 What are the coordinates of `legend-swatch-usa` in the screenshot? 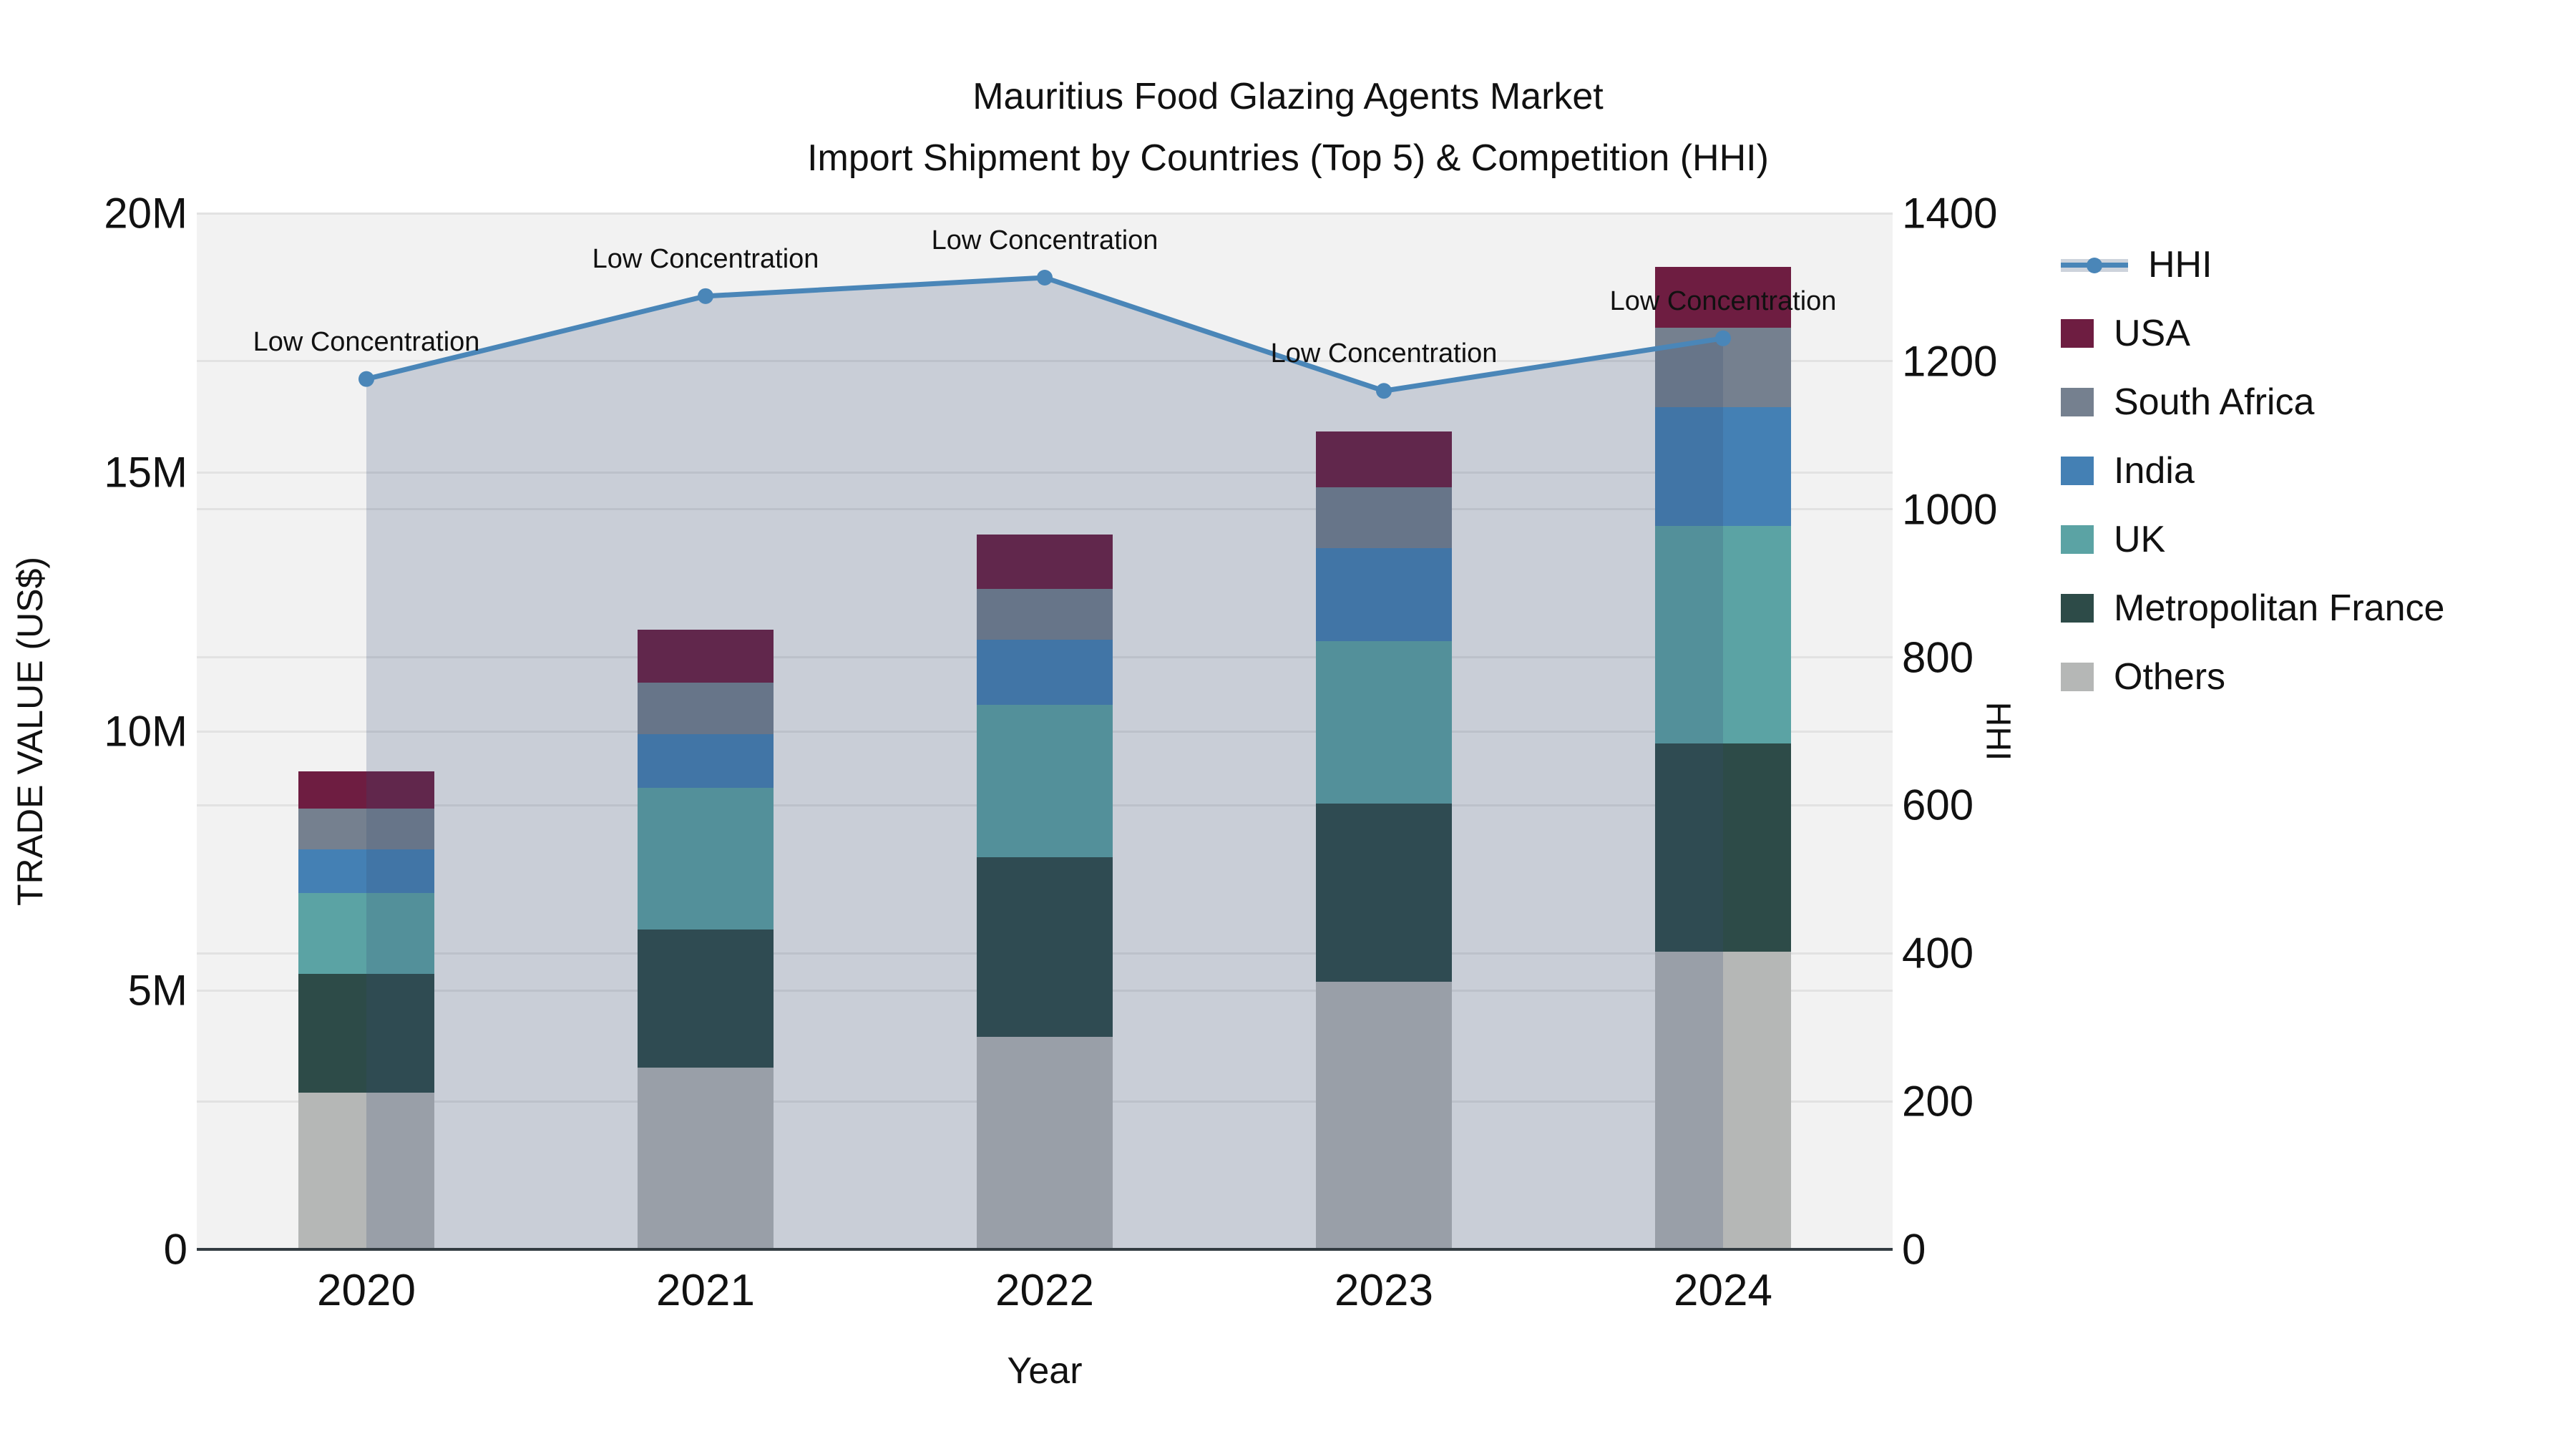 It's located at (2077, 333).